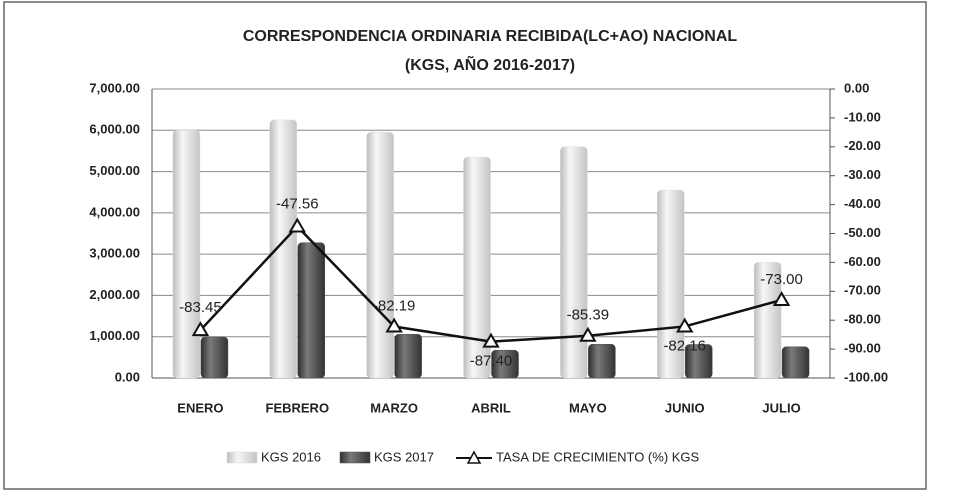 This screenshot has width=956, height=491. Describe the element at coordinates (114, 253) in the screenshot. I see `y-tick-label: 3,000.00` at that location.